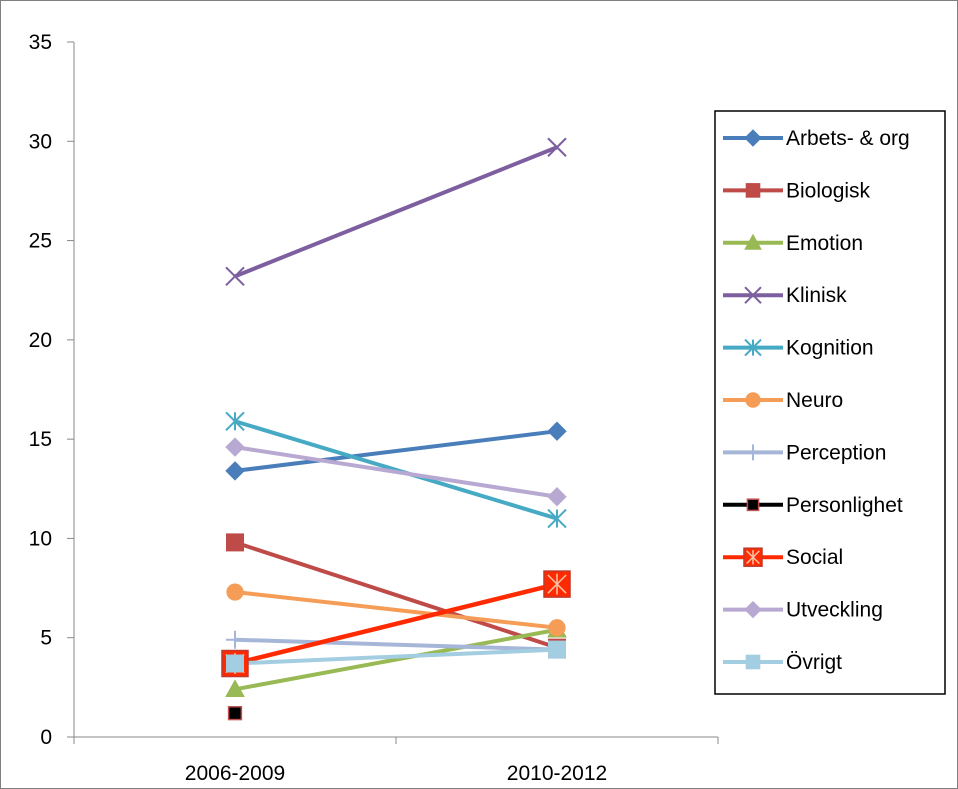 This screenshot has height=789, width=958. I want to click on series-9-line, so click(396, 472).